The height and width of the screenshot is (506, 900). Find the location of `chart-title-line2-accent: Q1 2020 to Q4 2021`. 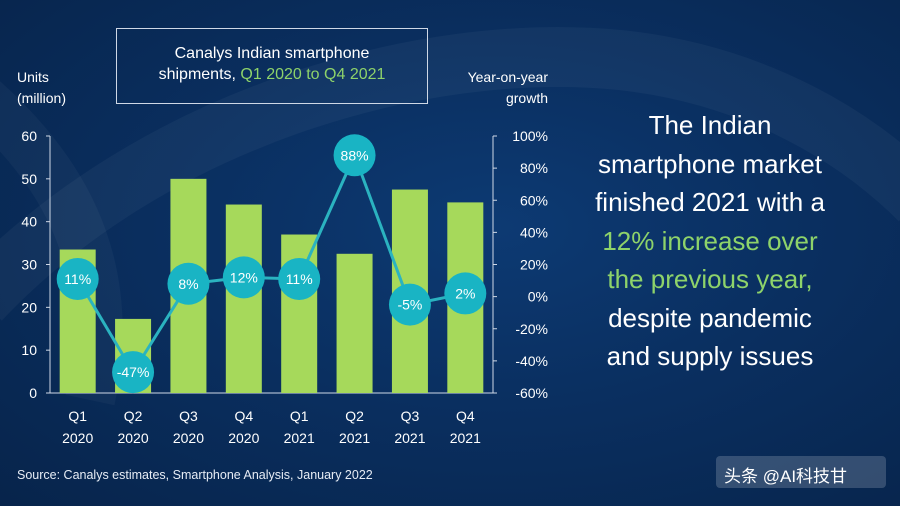

chart-title-line2-accent: Q1 2020 to Q4 2021 is located at coordinates (313, 74).